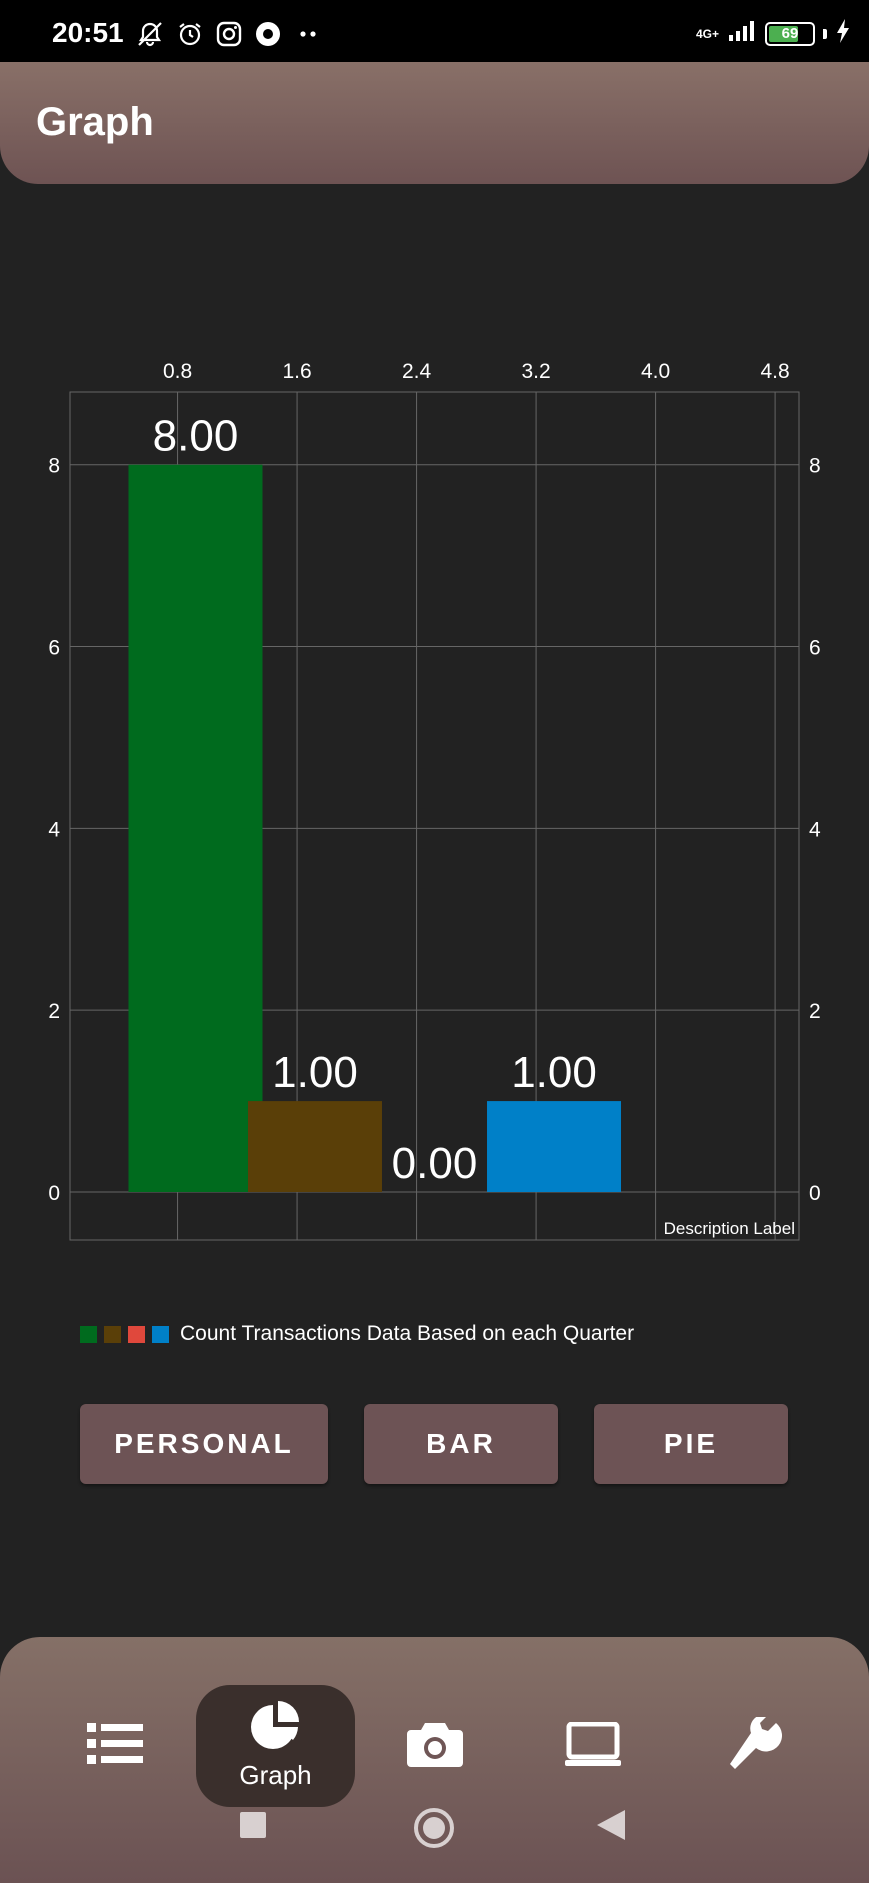  Describe the element at coordinates (815, 466) in the screenshot. I see `y-tick-label-right: 8` at that location.